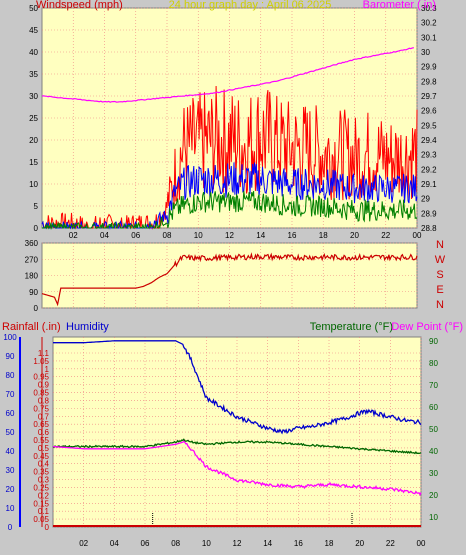 The image size is (466, 555). What do you see at coordinates (33, 52) in the screenshot?
I see `y-tick-label: 40` at bounding box center [33, 52].